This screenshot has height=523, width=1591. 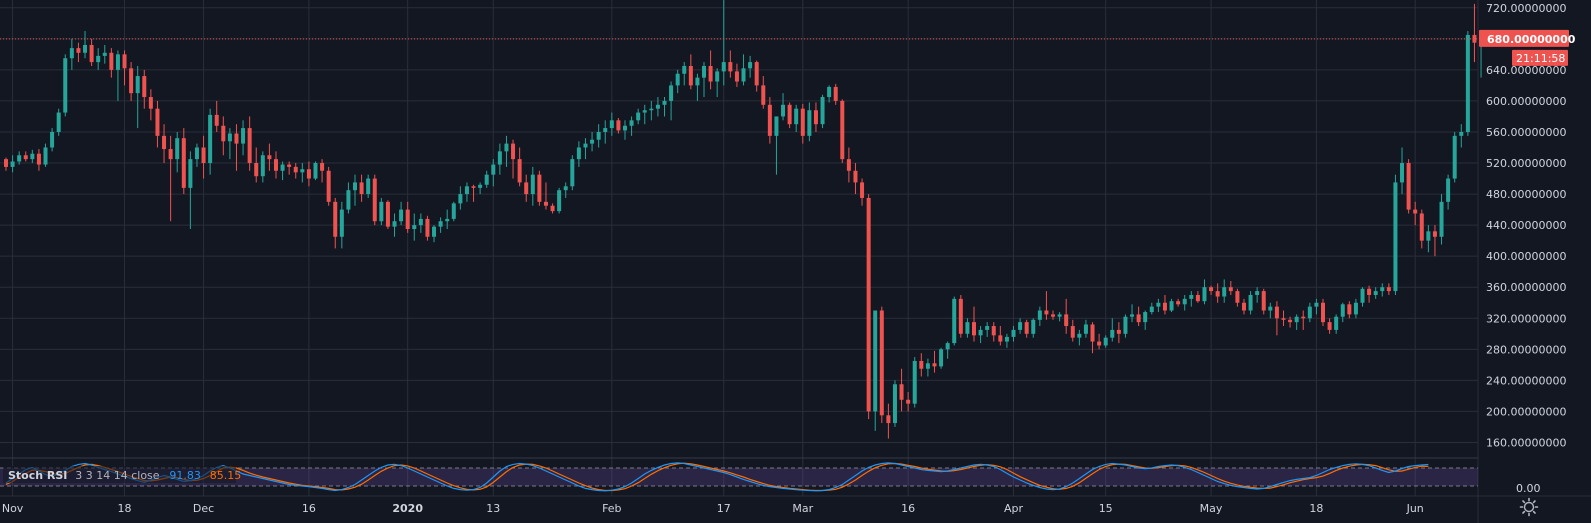 What do you see at coordinates (1526, 349) in the screenshot?
I see `price-tick-label: 280.00000000` at bounding box center [1526, 349].